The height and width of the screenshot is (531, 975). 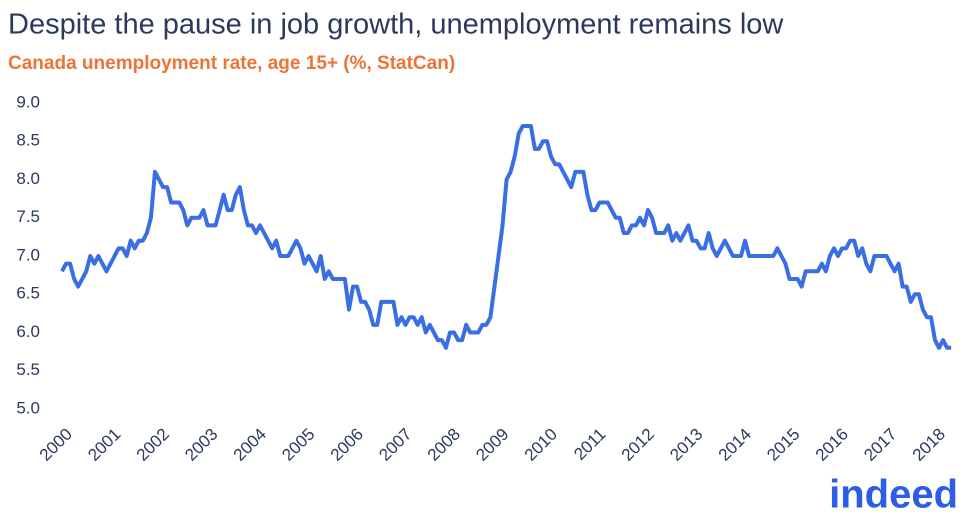 What do you see at coordinates (893, 495) in the screenshot?
I see `logo: indeed` at bounding box center [893, 495].